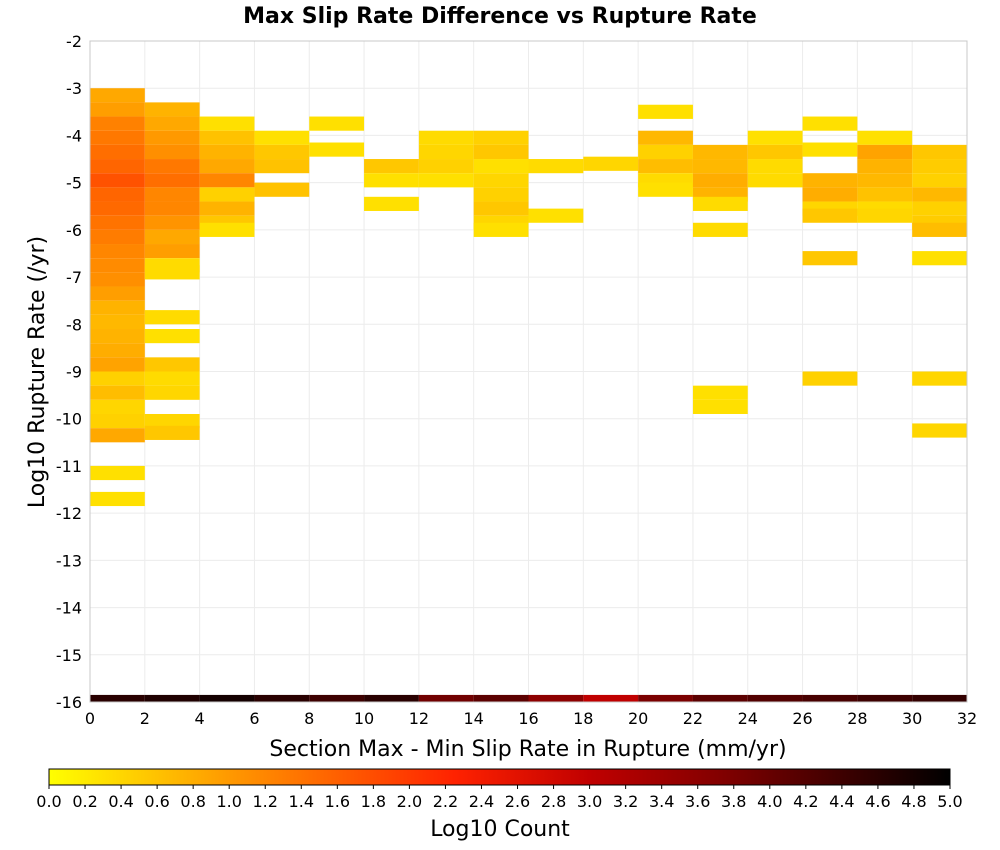 The image size is (1000, 850). What do you see at coordinates (48, 801) in the screenshot?
I see `colorbar-tick-label: 0.0` at bounding box center [48, 801].